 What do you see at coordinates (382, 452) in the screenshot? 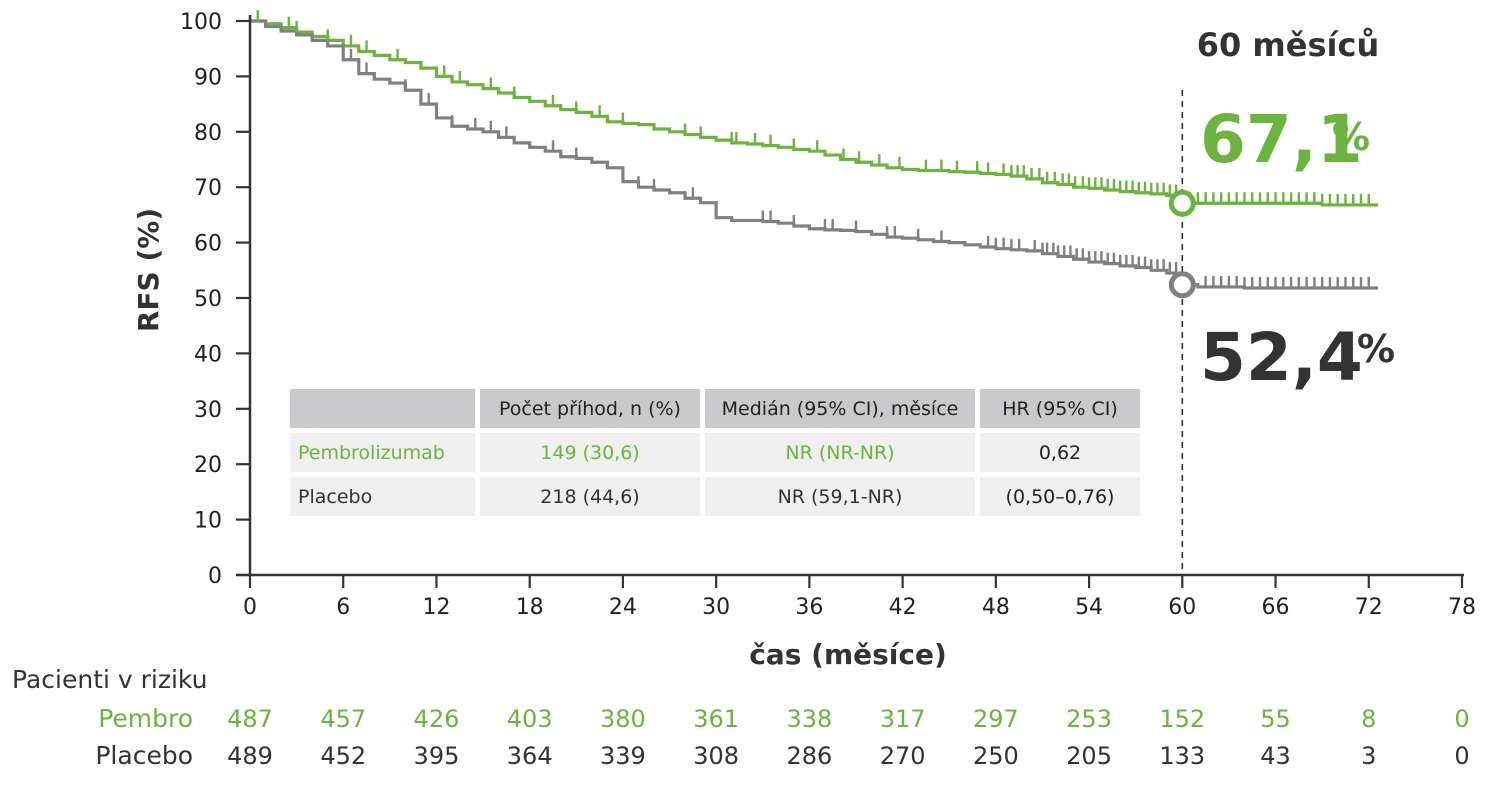
I see `summary-label-pembrolizumab: Pembrolizumab` at bounding box center [382, 452].